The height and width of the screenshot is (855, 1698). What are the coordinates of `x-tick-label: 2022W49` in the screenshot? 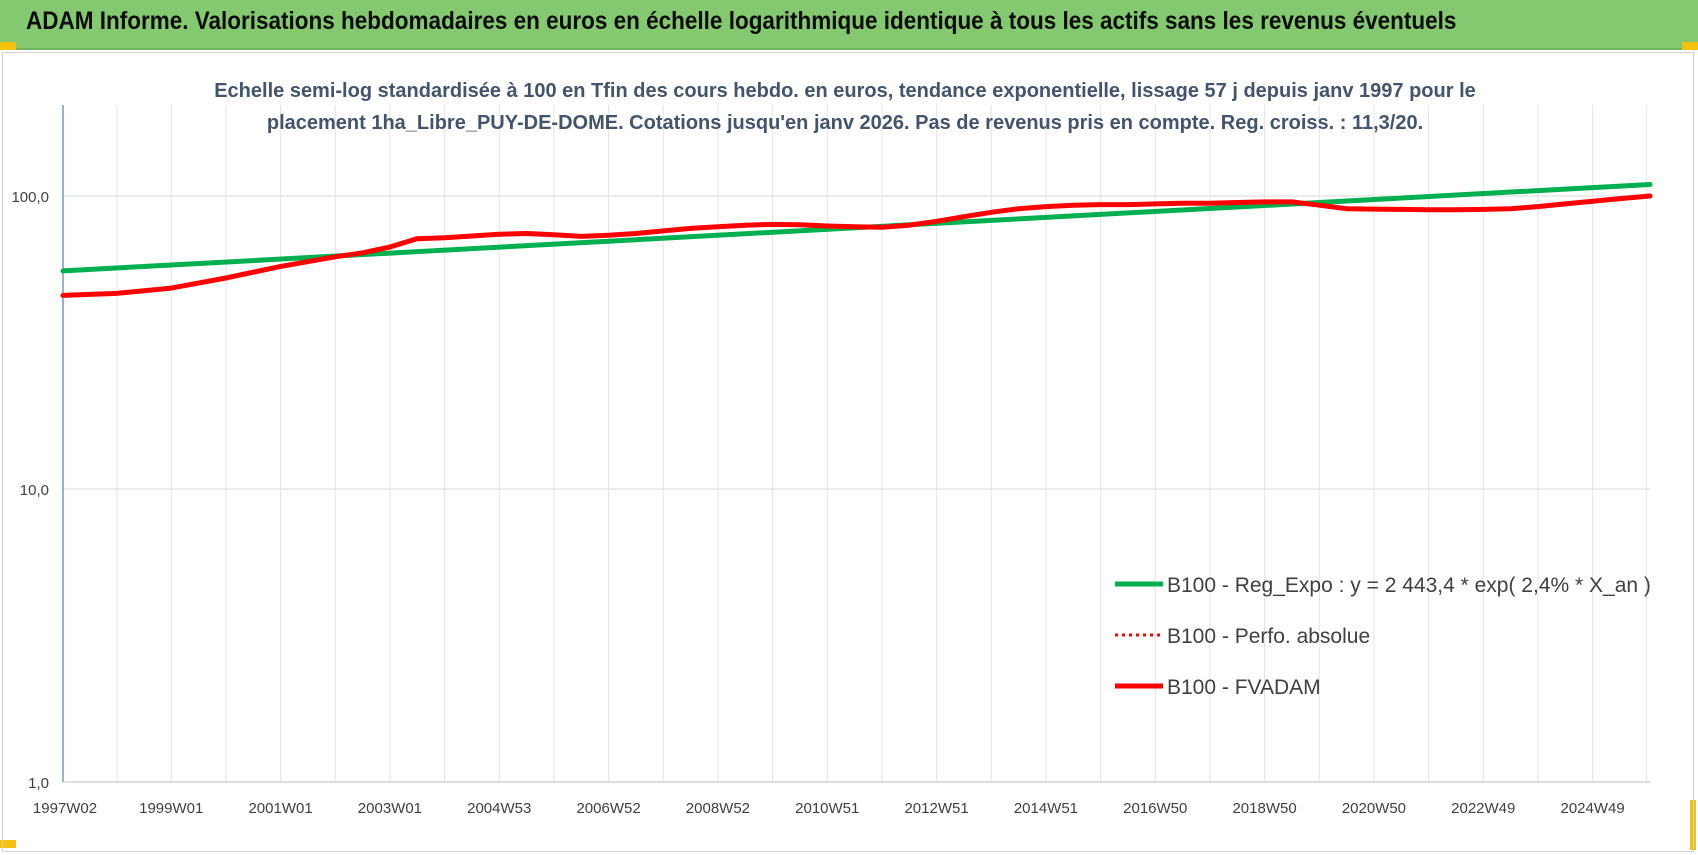 It's located at (1483, 808).